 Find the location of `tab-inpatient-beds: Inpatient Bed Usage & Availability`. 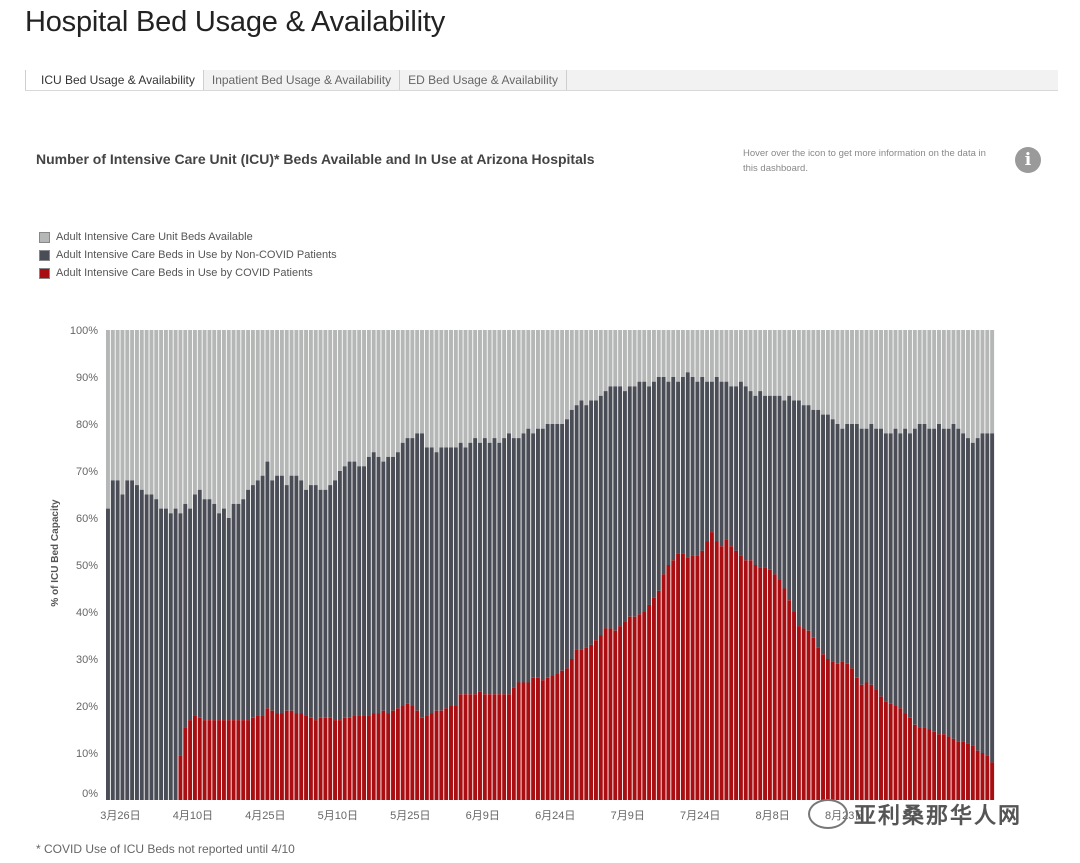

tab-inpatient-beds: Inpatient Bed Usage & Availability is located at coordinates (302, 80).